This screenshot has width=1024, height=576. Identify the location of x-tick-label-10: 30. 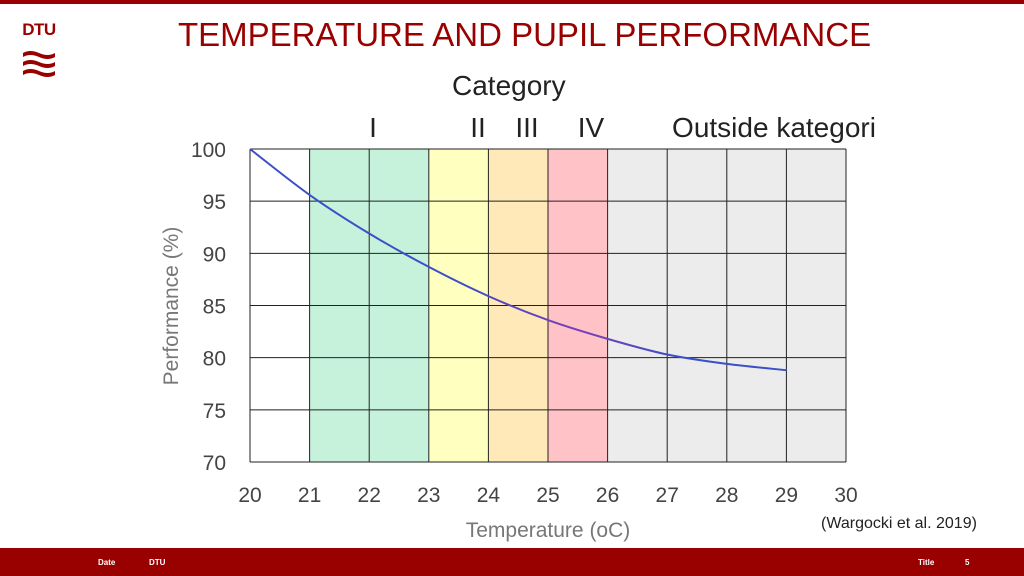
(845, 495).